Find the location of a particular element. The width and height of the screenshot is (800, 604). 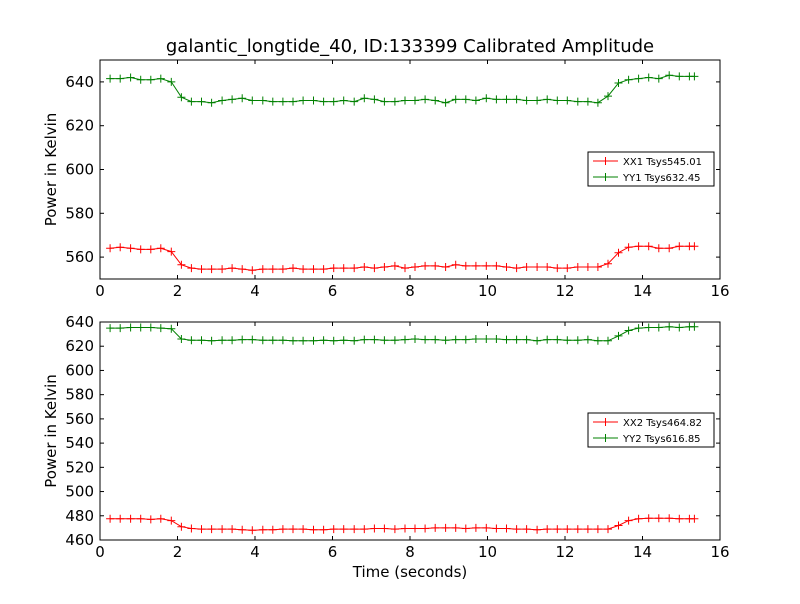

legend-label: YY1 Tsys632.45 is located at coordinates (661, 178).